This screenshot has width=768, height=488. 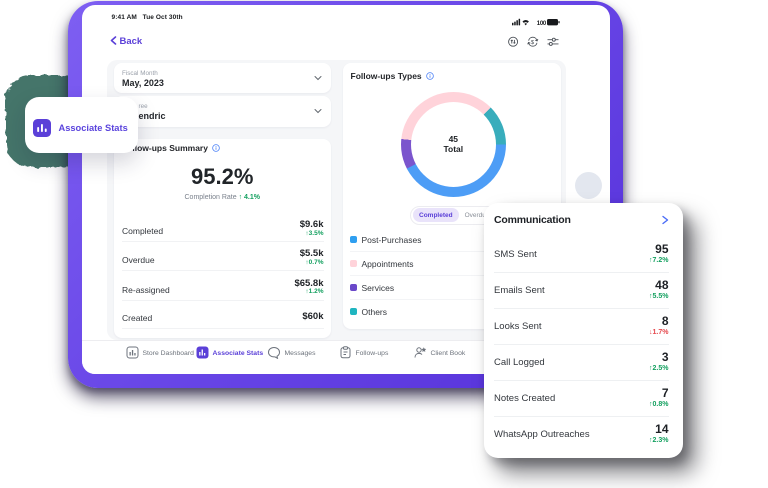 What do you see at coordinates (542, 23) in the screenshot?
I see `svg-text: 100` at bounding box center [542, 23].